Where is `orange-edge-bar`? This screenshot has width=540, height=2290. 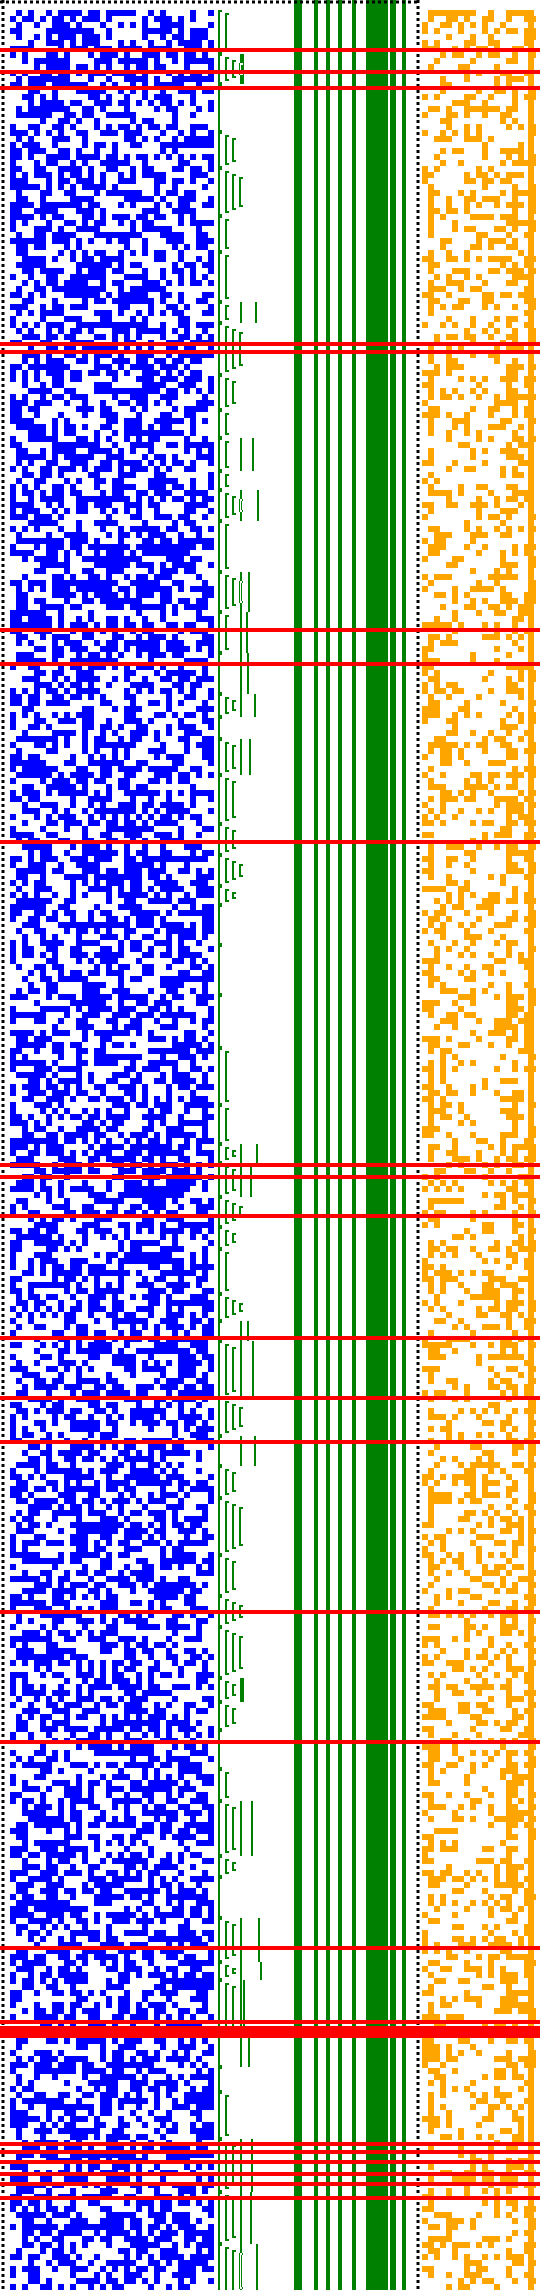
orange-edge-bar is located at coordinates (531, 1150).